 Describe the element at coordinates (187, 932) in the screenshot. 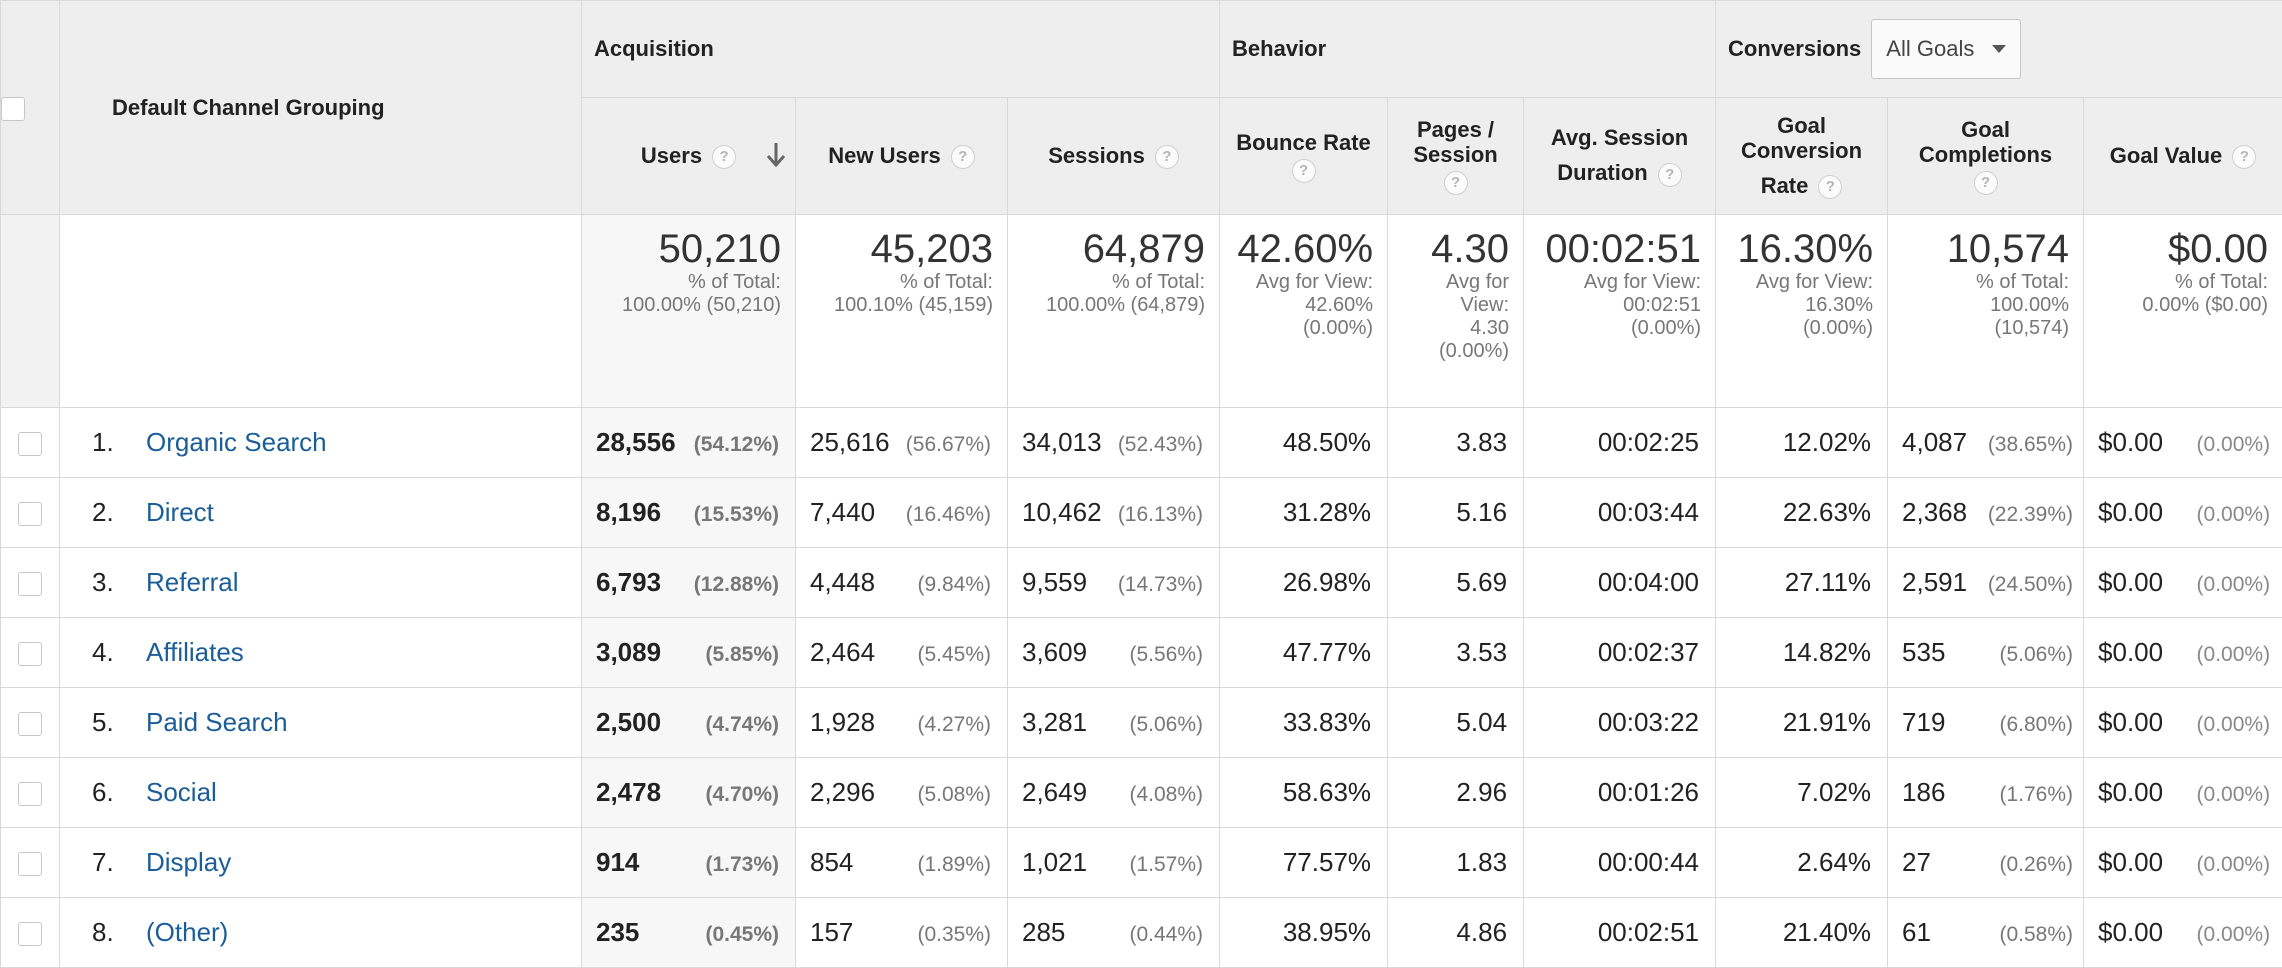

I see `channel-link: (Other)` at that location.